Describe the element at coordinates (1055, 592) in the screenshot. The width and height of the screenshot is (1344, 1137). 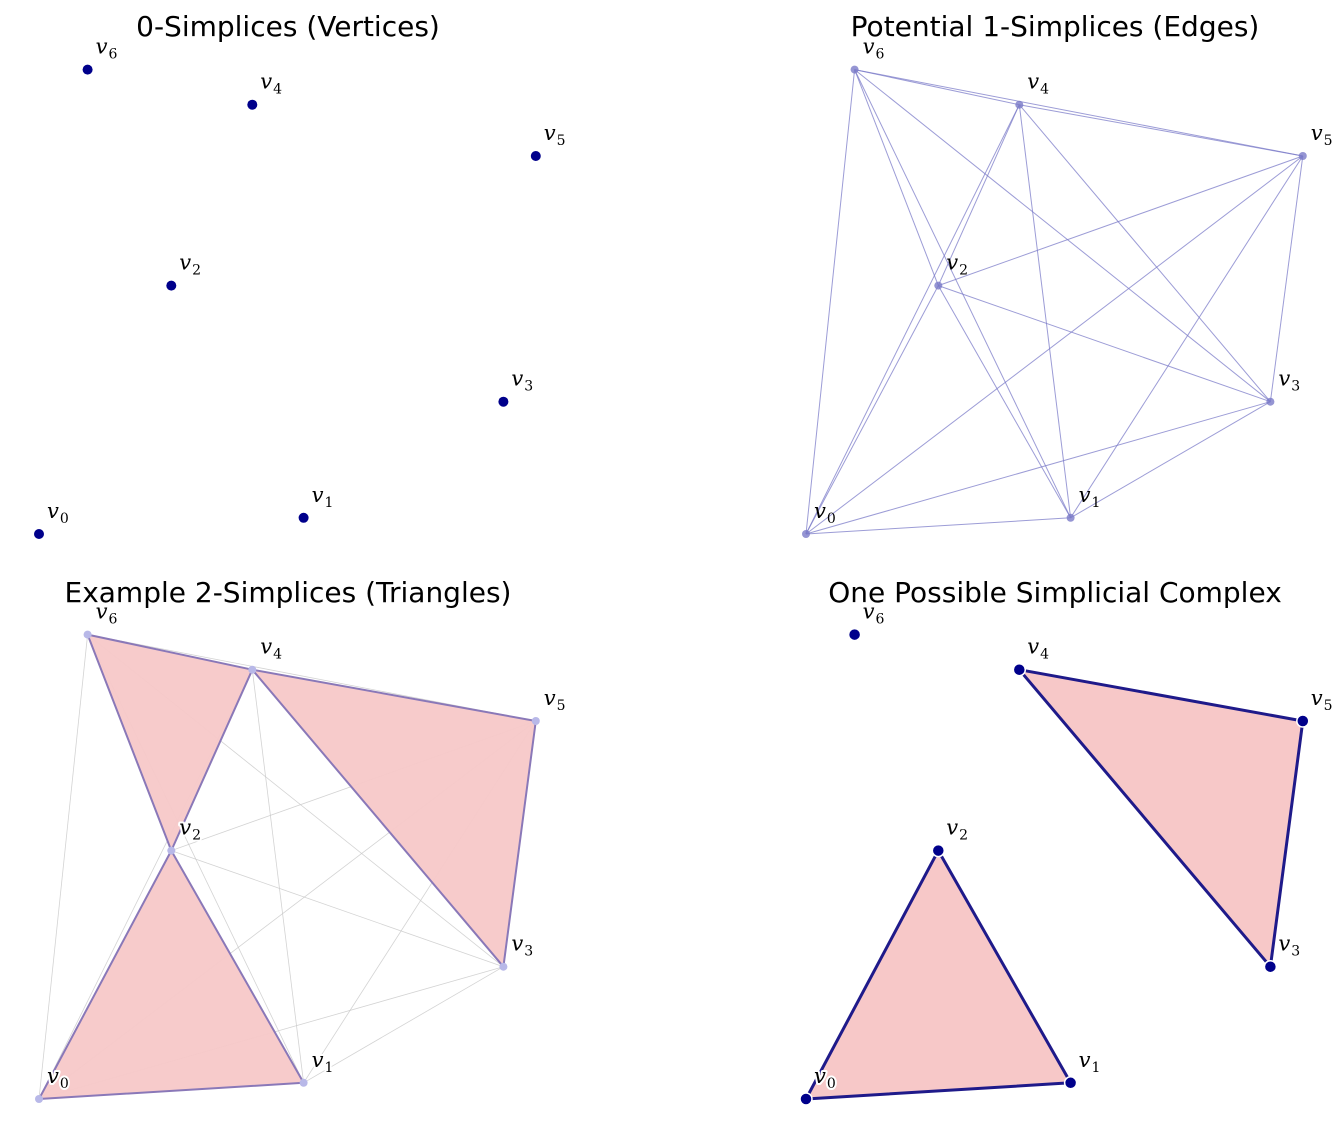
I see `panel-title-complex: One Possible Simplicial Complex` at that location.